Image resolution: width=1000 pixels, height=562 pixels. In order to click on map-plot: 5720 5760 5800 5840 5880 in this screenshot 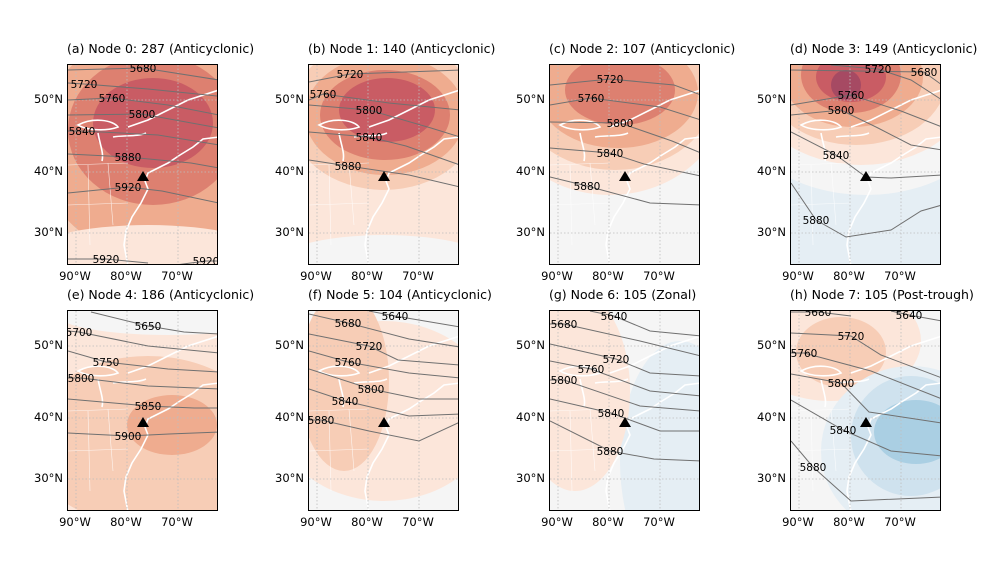, I will do `click(624, 164)`.